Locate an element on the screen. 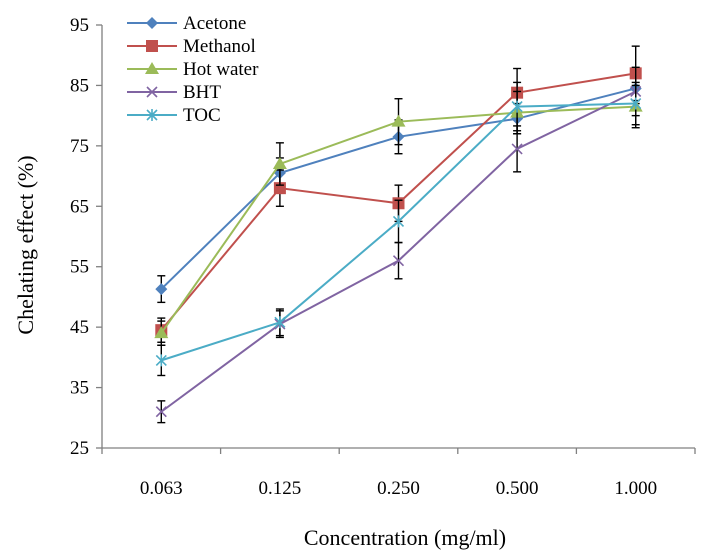 The image size is (704, 554). legend-label: Methanol is located at coordinates (219, 46).